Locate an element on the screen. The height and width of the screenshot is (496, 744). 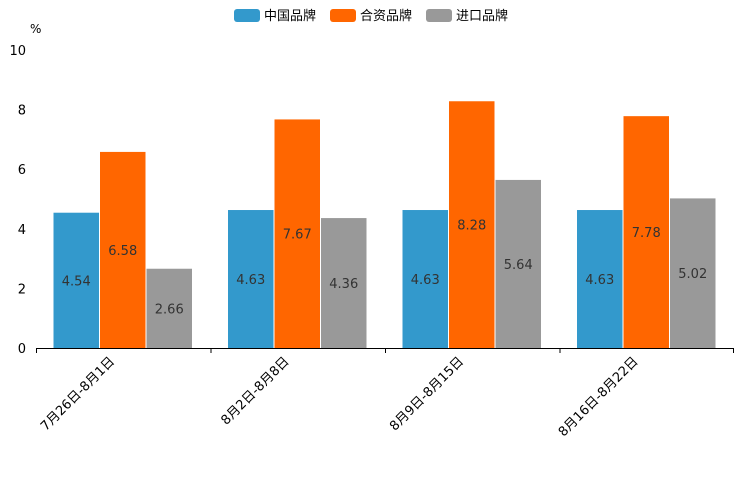
data-label: 4.36 is located at coordinates (343, 284).